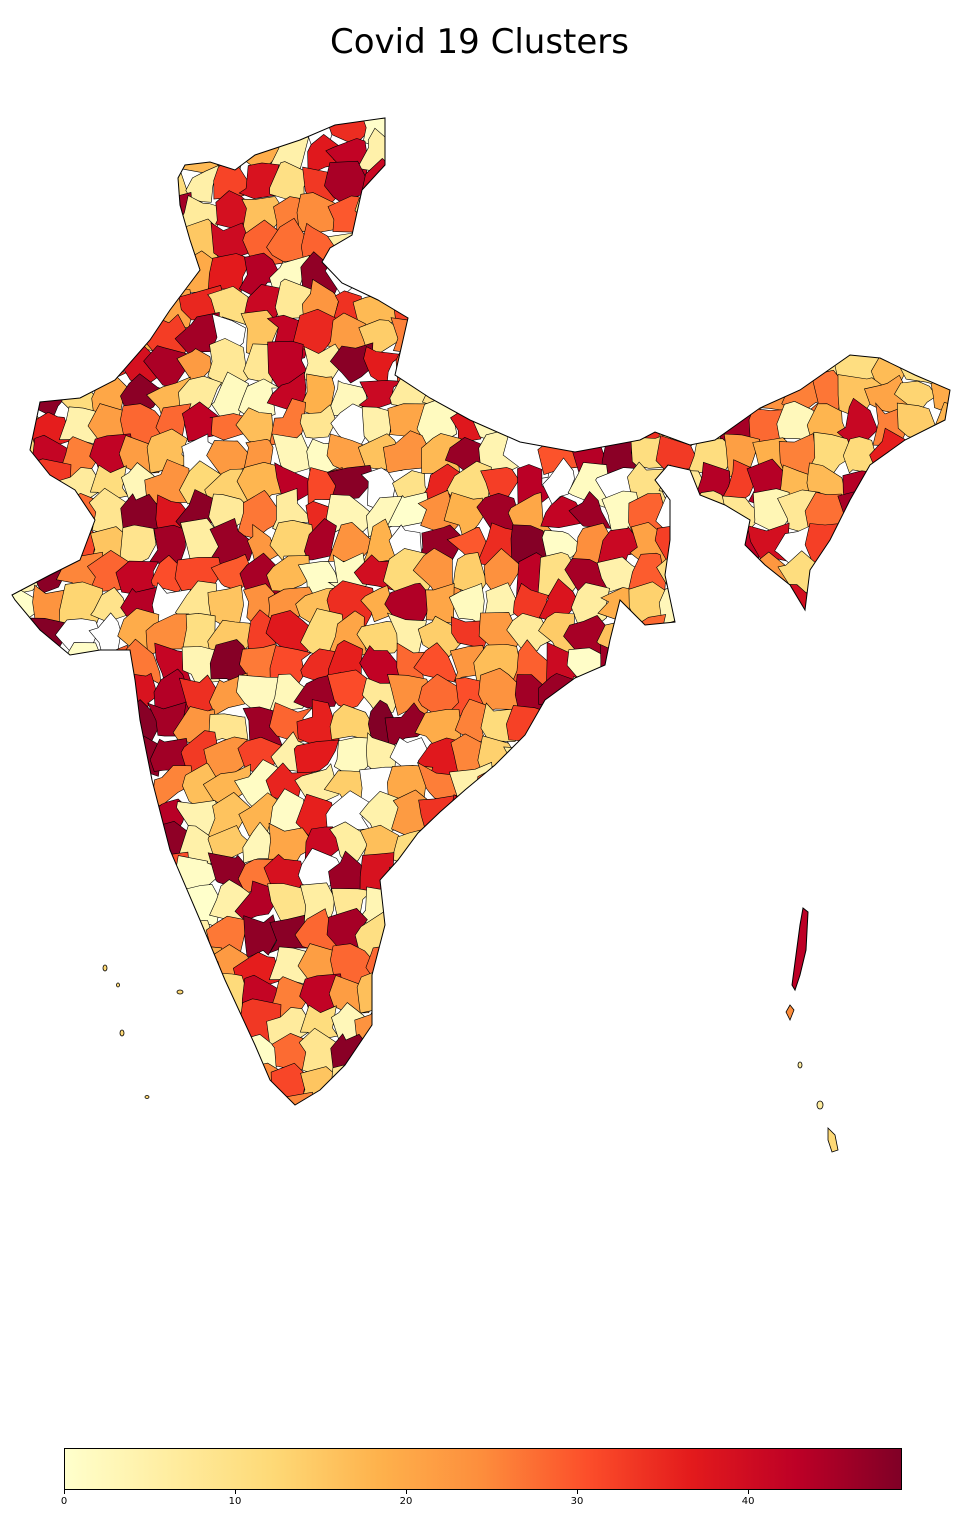 The width and height of the screenshot is (959, 1529). I want to click on lakshadweep-islet, so click(105, 968).